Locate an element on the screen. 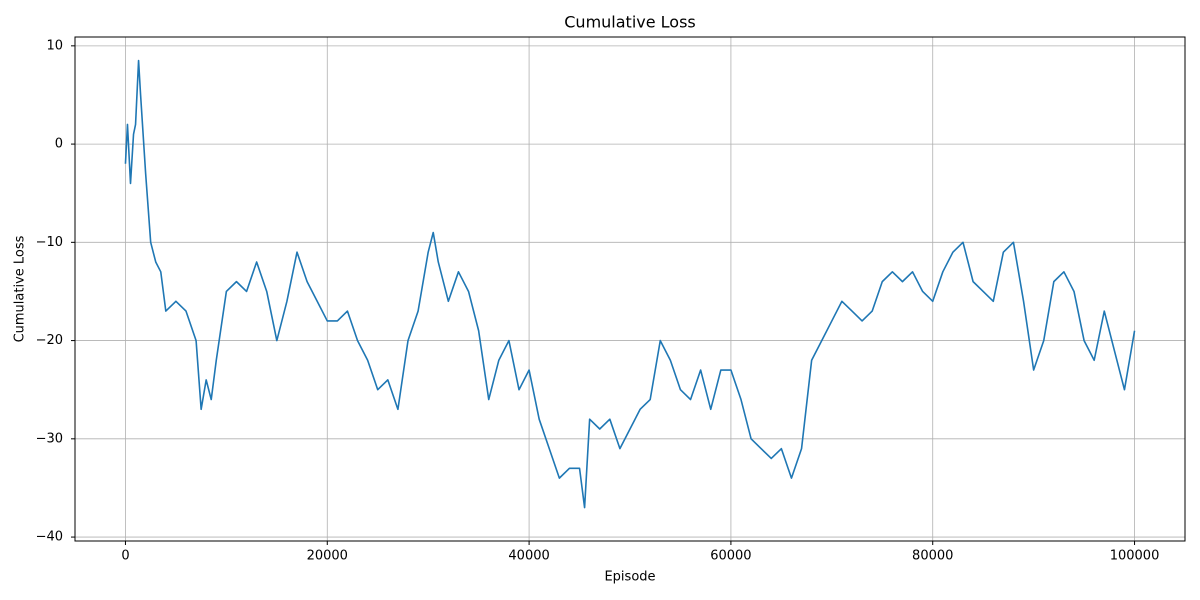 Image resolution: width=1200 pixels, height=600 pixels. x-tick-label: 20000 is located at coordinates (327, 556).